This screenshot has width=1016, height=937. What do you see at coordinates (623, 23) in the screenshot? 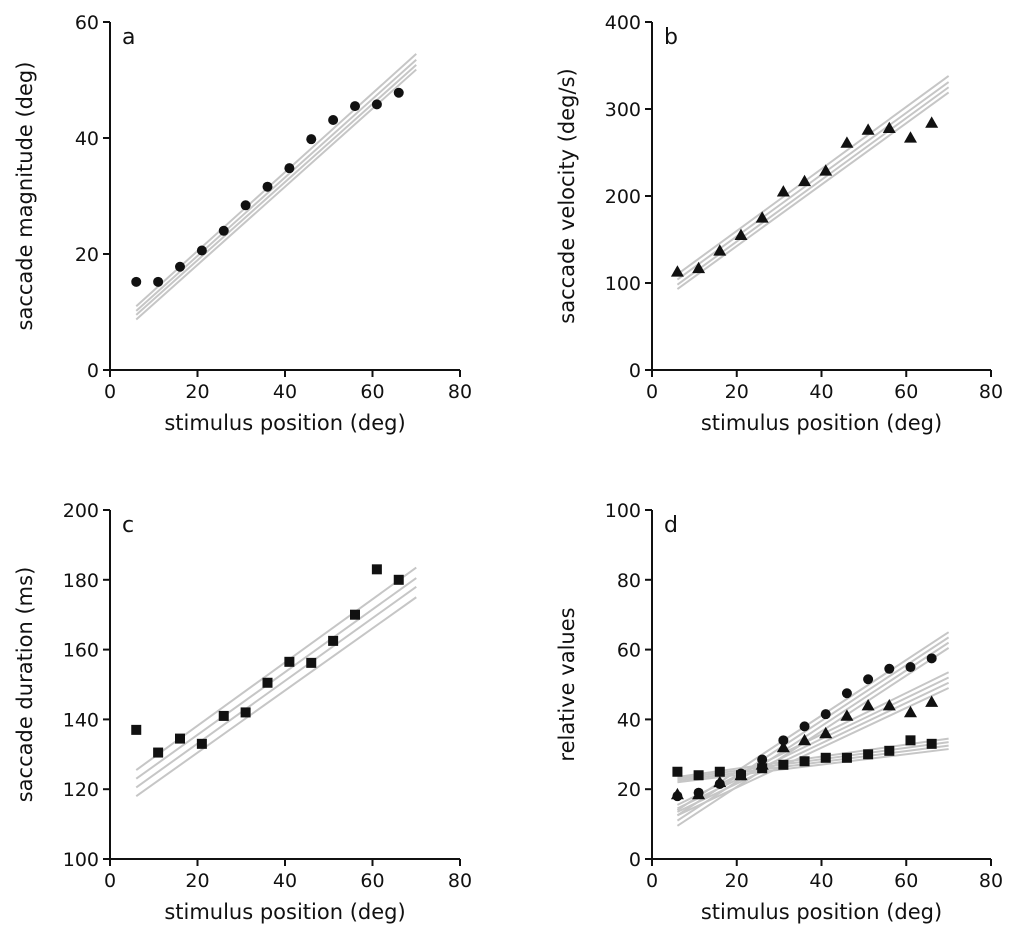
I see `y-tick-label: 400` at bounding box center [623, 23].